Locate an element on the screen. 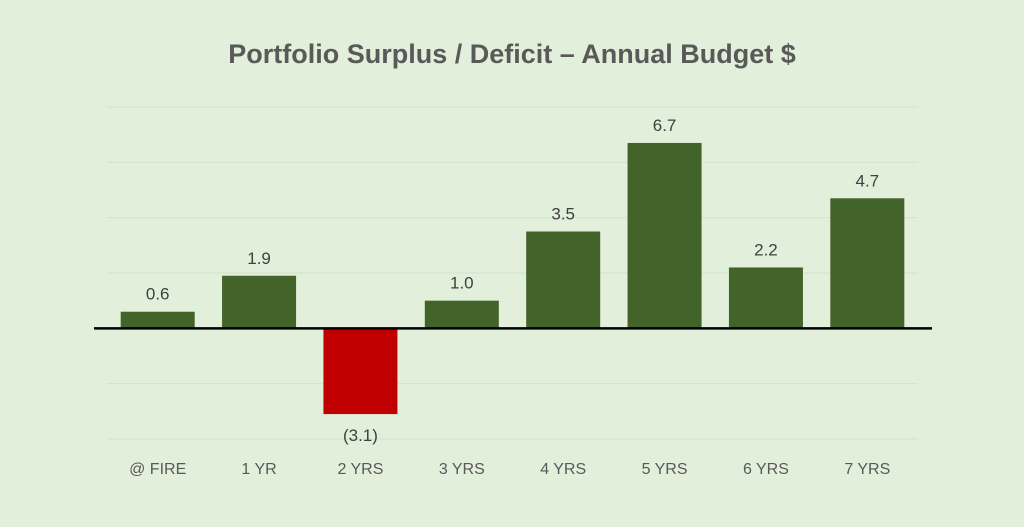  x-tick-labels: @ FIRE 1 YR 2 YRS 3 YRS 4 YRS 5 YRS 6 YRS 7 YRS is located at coordinates (509, 469).